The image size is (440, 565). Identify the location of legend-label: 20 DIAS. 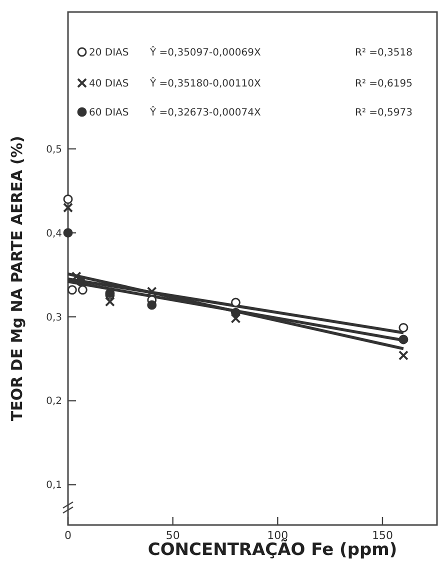
(109, 53).